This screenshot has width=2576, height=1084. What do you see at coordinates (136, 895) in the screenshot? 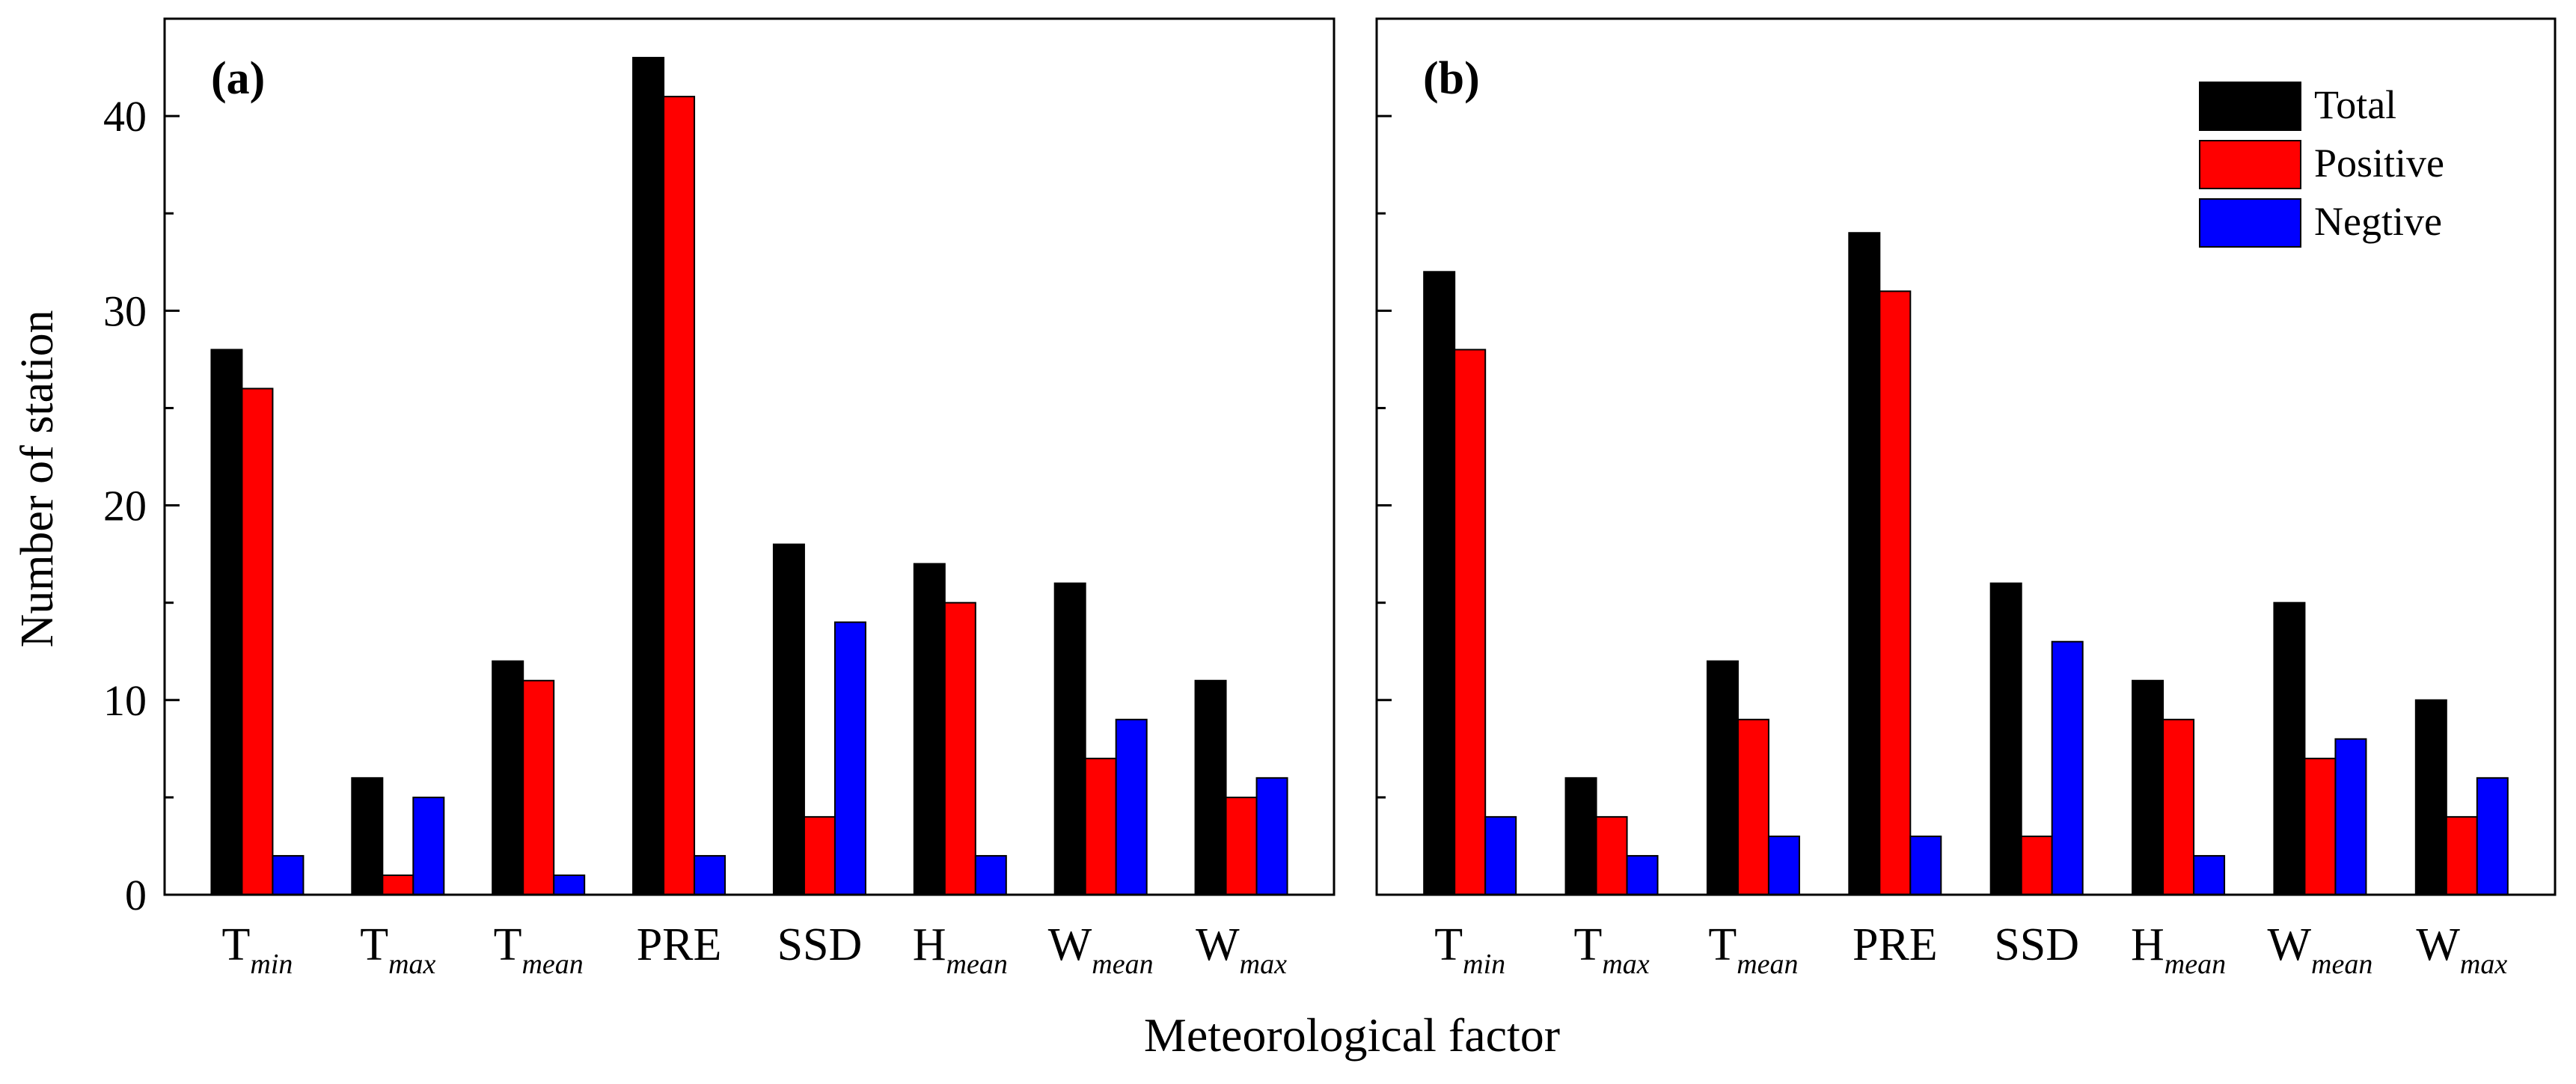
I see `y-tick-label: 0` at bounding box center [136, 895].